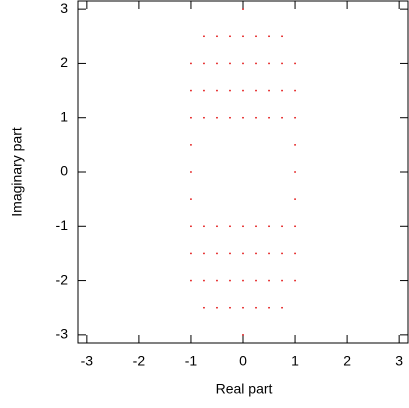 This screenshot has height=408, width=409. What do you see at coordinates (243, 361) in the screenshot?
I see `x-tick-label: 0` at bounding box center [243, 361].